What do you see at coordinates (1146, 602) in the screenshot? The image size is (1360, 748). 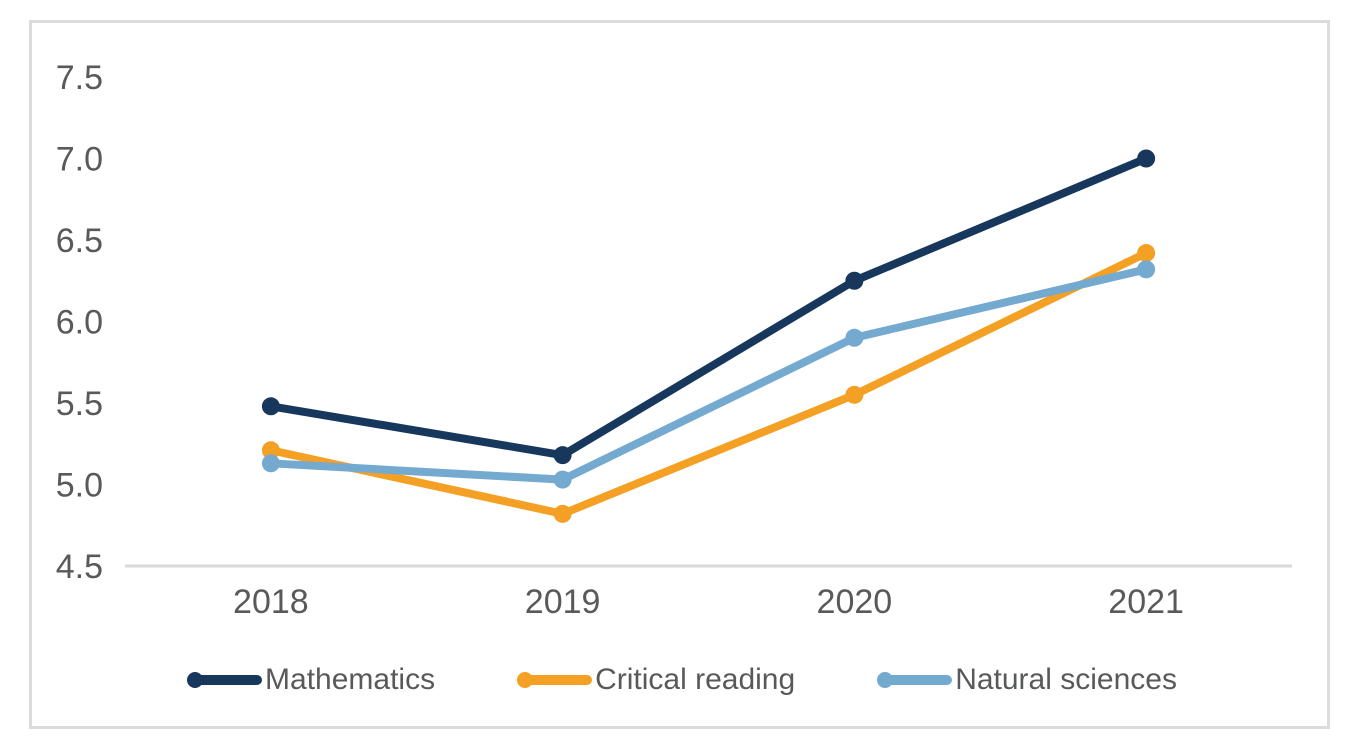 I see `x-axis-tick-label: 2021` at bounding box center [1146, 602].